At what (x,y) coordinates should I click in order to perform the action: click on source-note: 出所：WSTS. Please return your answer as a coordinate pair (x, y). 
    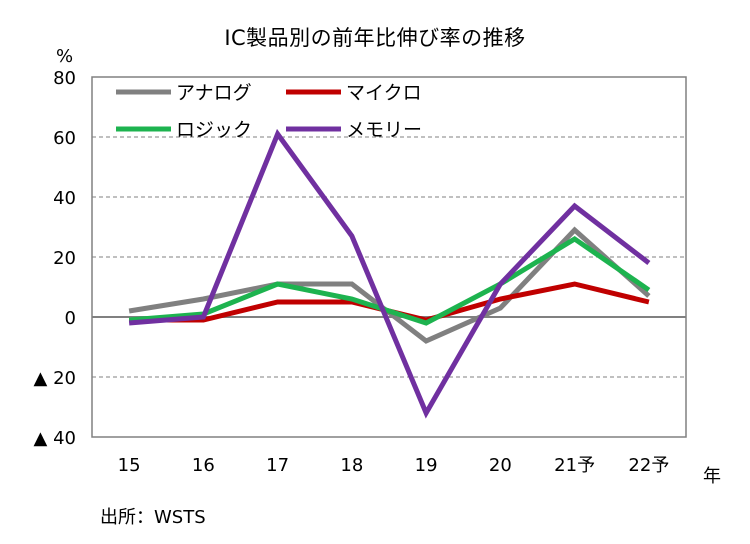
    Looking at the image, I should click on (153, 517).